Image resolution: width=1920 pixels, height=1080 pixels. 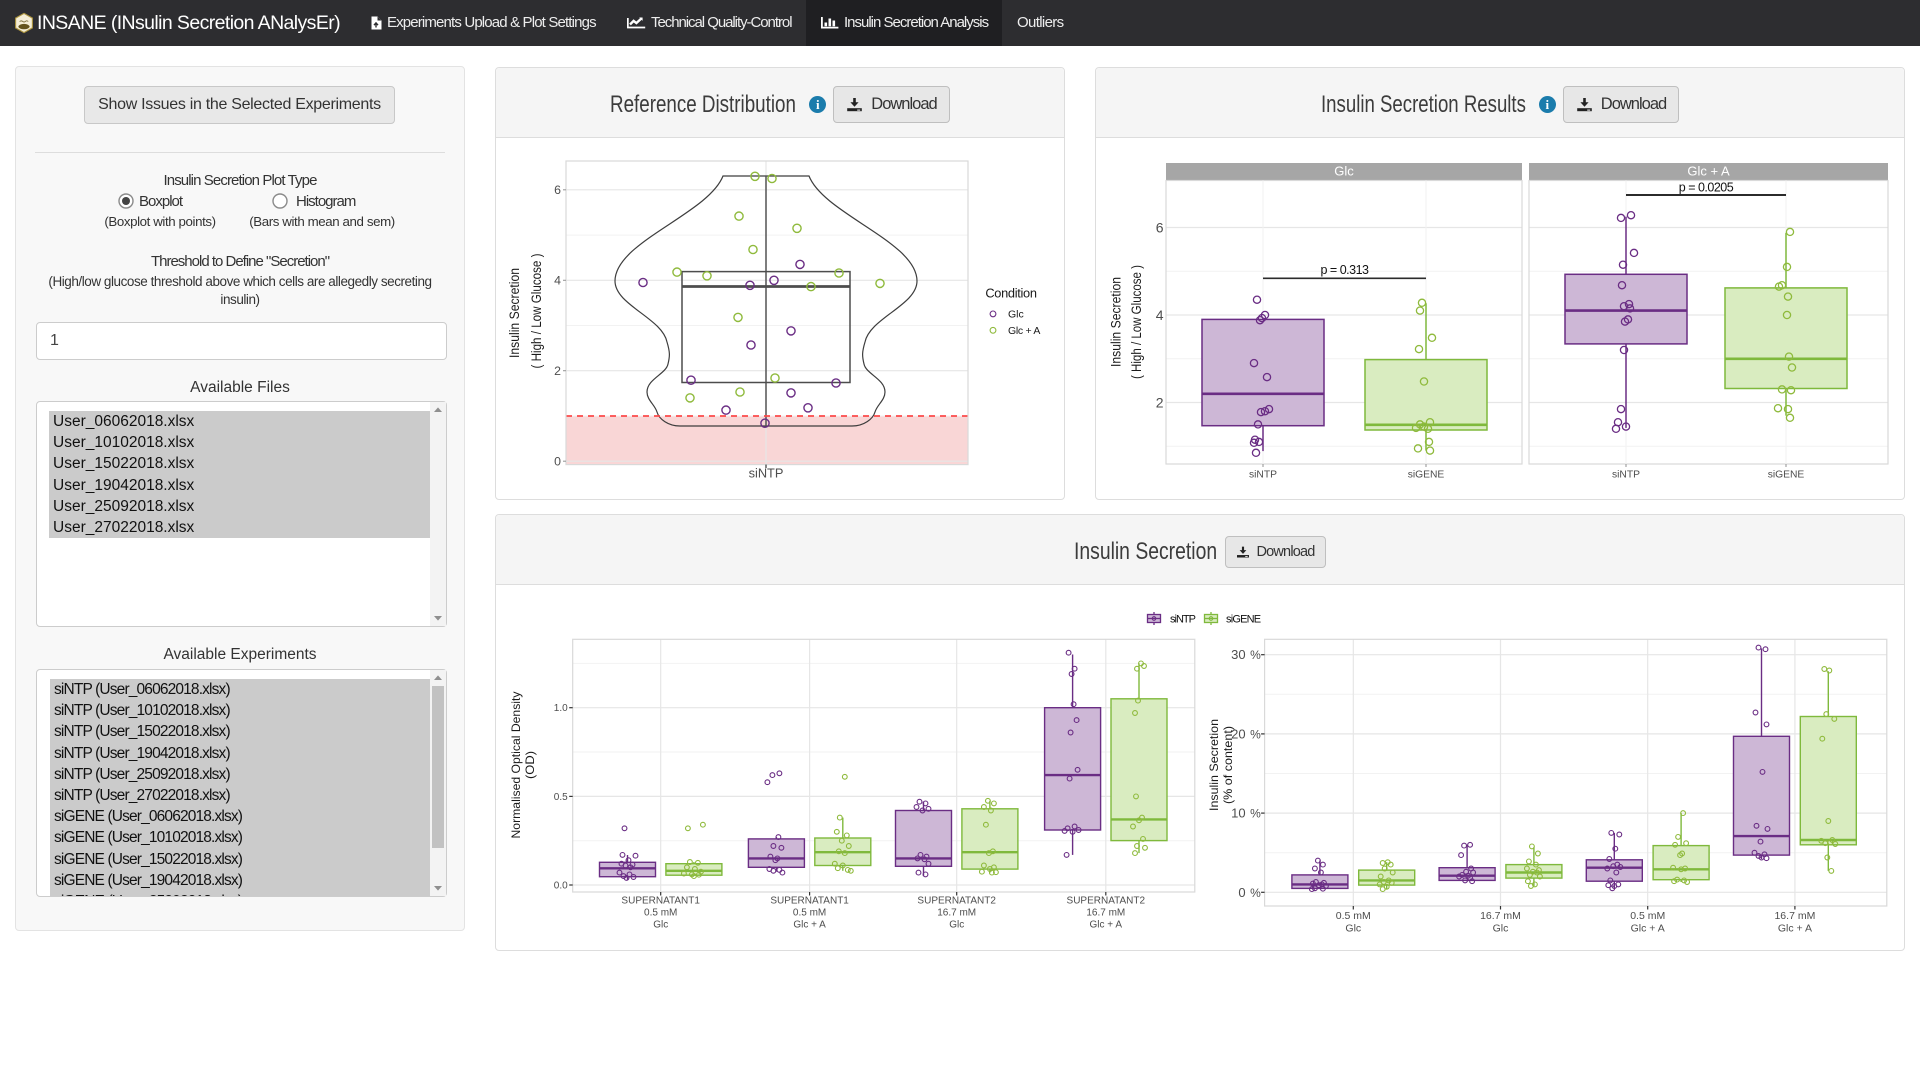 What do you see at coordinates (1706, 188) in the screenshot?
I see `svg-text: p = 0.0205` at bounding box center [1706, 188].